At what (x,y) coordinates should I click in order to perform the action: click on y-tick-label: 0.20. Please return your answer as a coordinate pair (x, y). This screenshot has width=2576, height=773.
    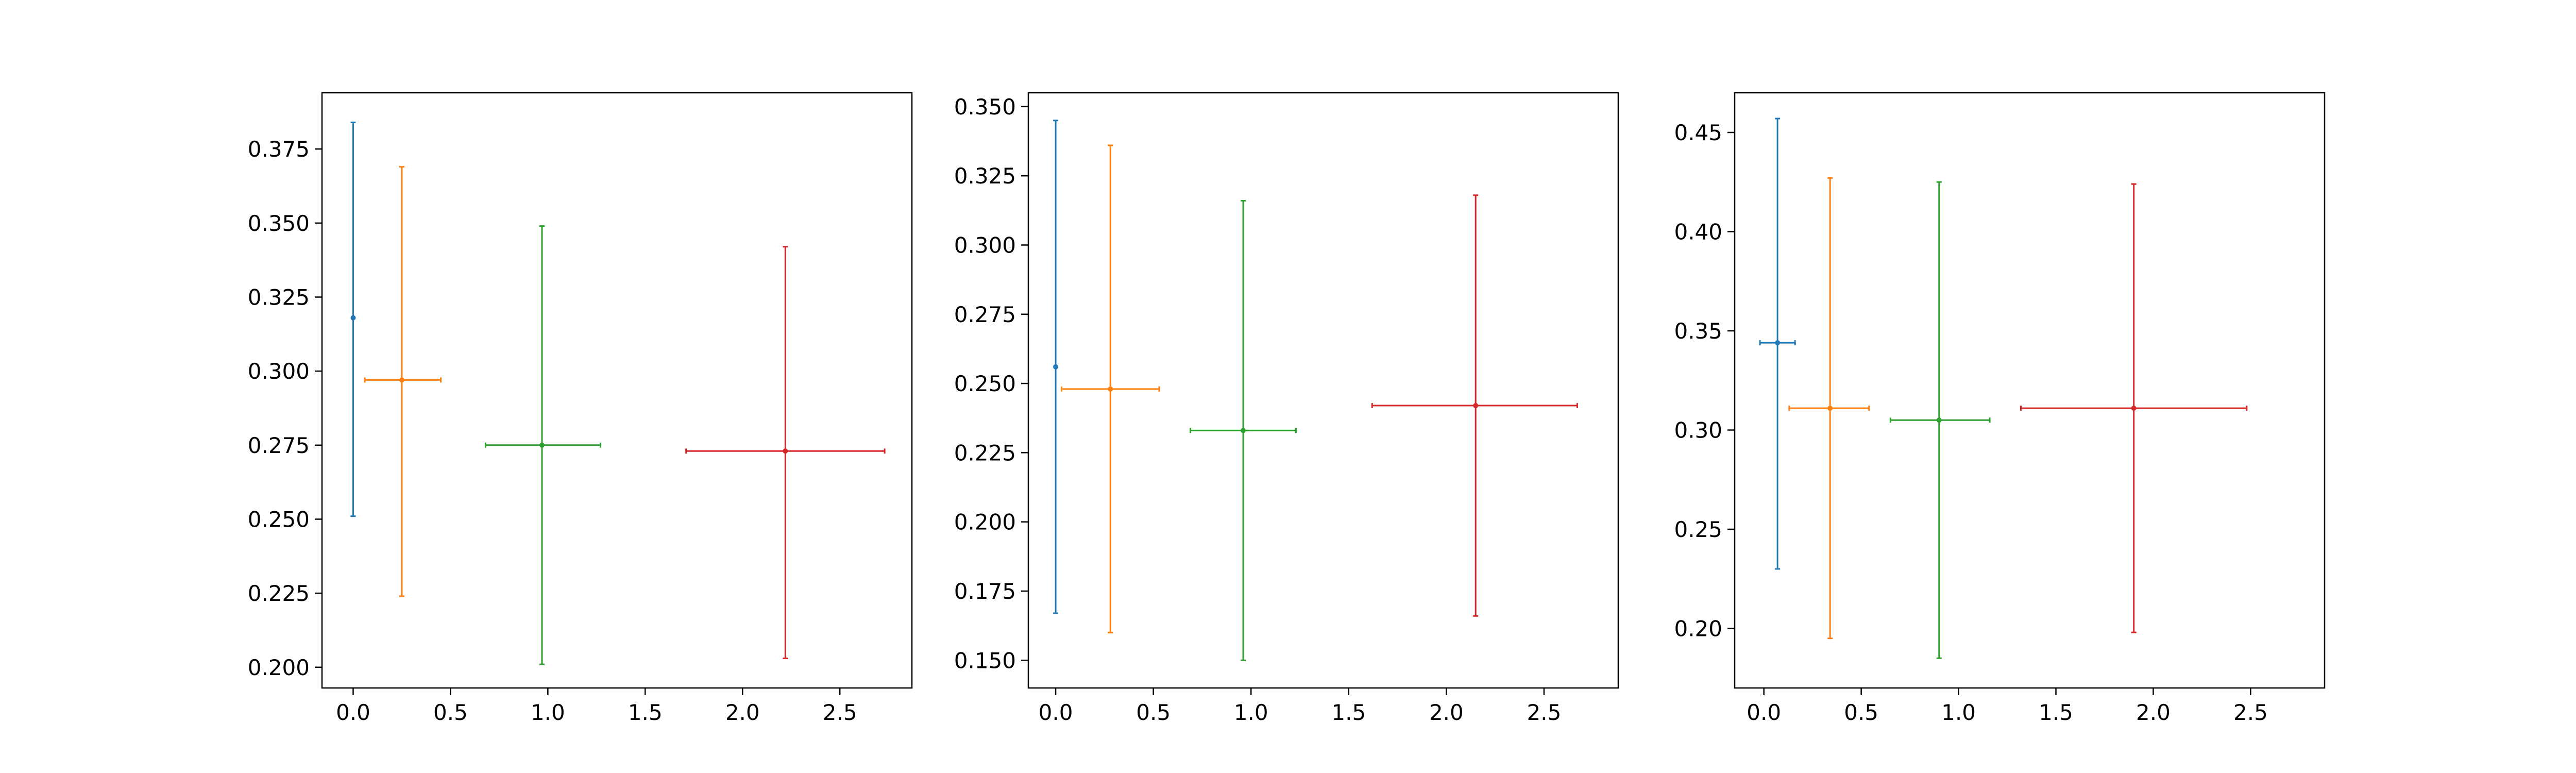
    Looking at the image, I should click on (1698, 629).